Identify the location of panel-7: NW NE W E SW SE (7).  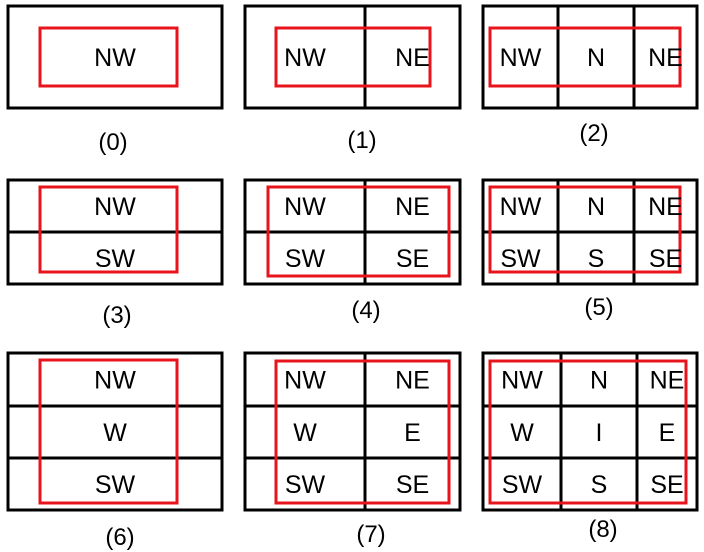
(352, 449).